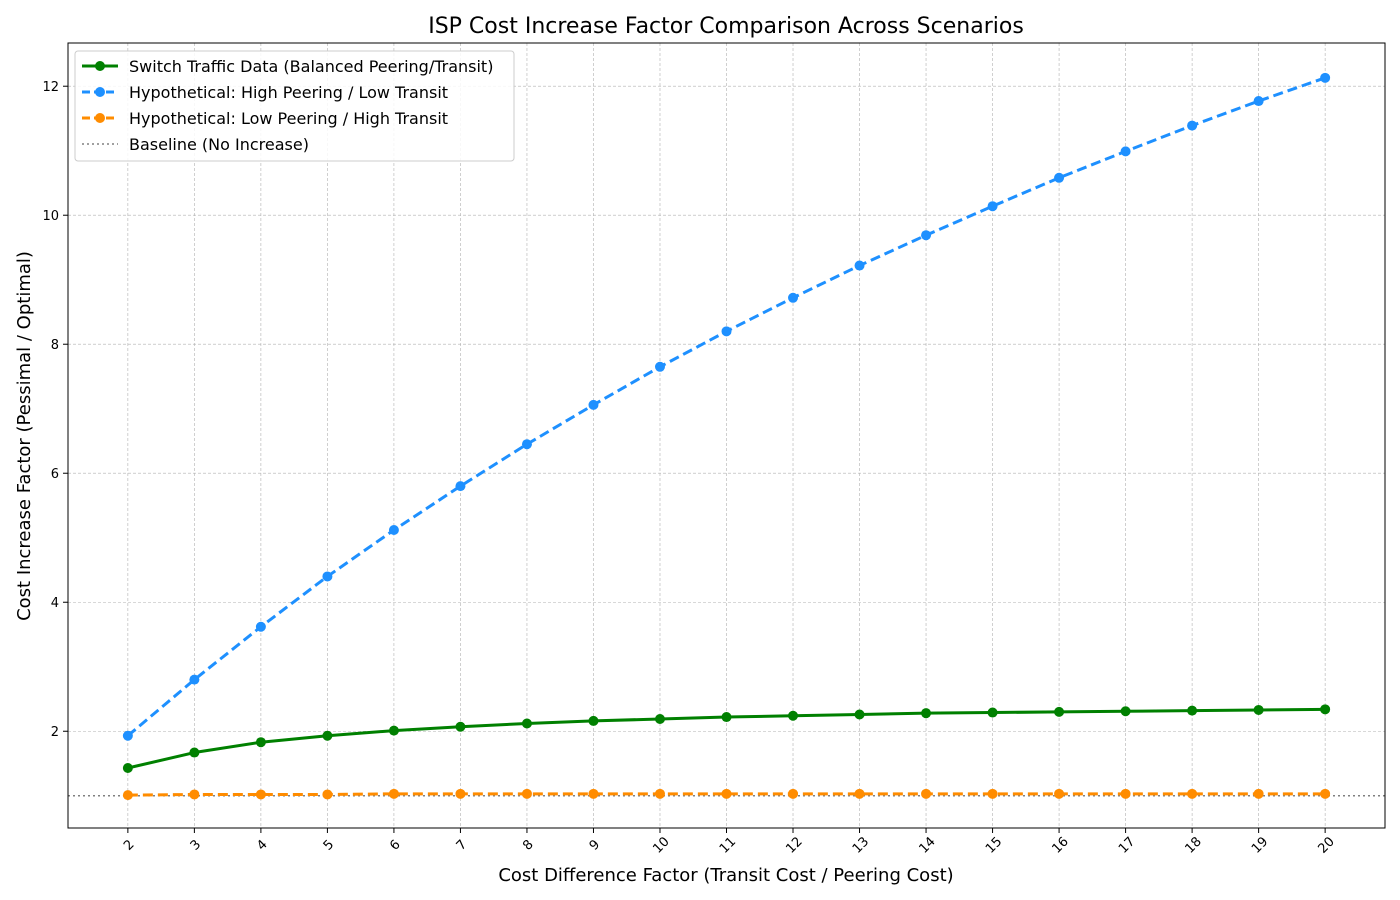 The width and height of the screenshot is (1400, 900). I want to click on legend-entry: Hypothetical: High Peering / Low Transit, so click(265, 92).